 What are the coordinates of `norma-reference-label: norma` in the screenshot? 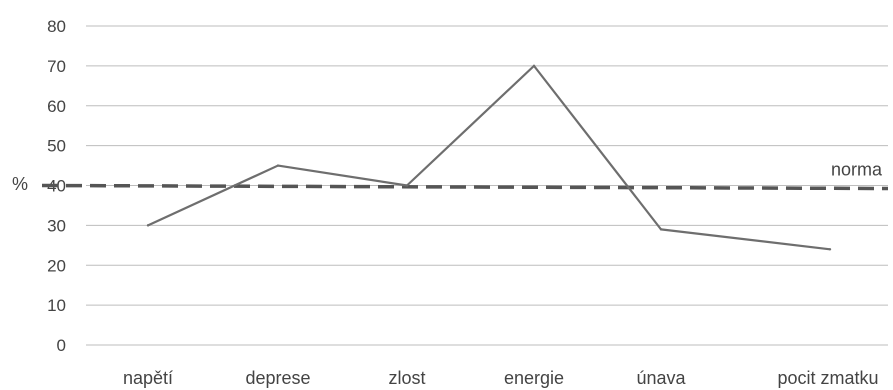 It's located at (857, 170).